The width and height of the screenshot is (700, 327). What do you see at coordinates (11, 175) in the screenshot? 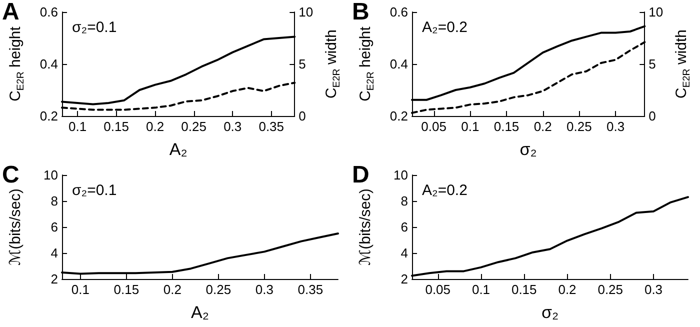
I see `text: C` at bounding box center [11, 175].